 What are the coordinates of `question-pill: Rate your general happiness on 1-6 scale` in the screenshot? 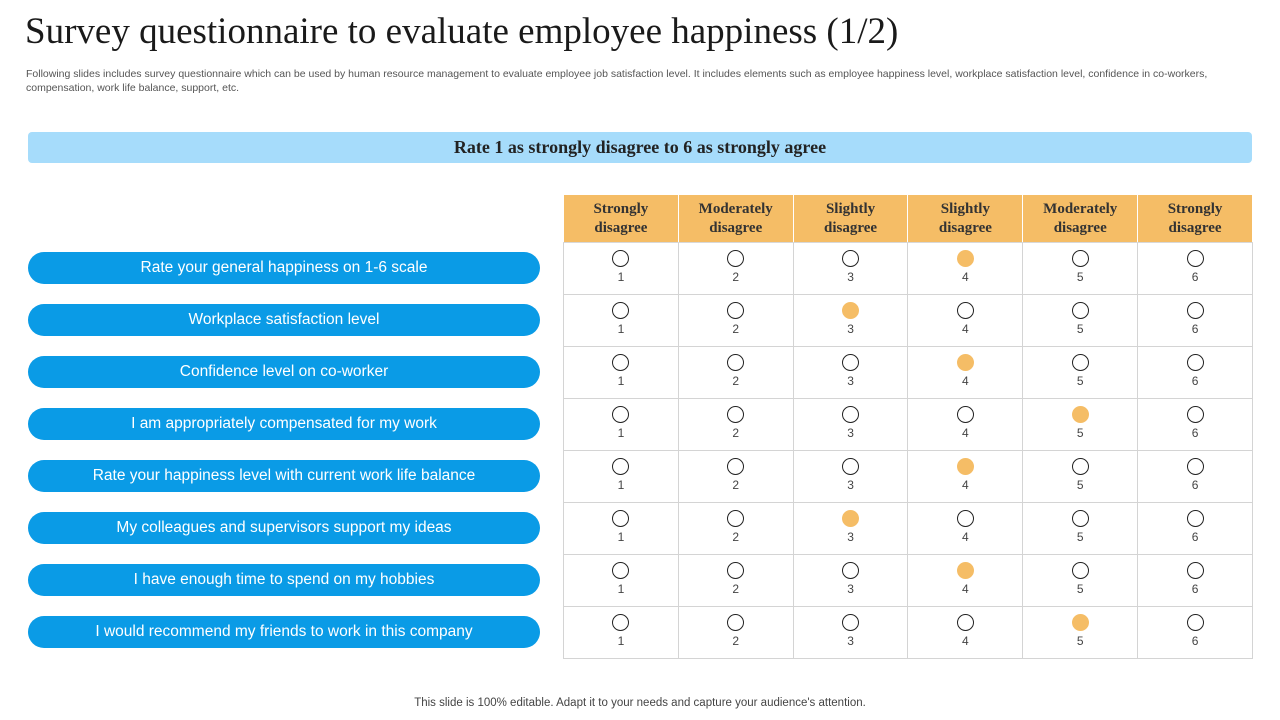 It's located at (284, 268).